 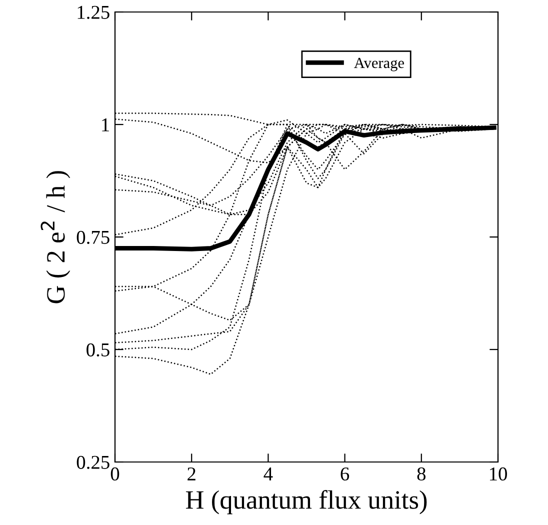 I want to click on y-axis-title: G ( 2 e$^{2}$ / h ), so click(x=55, y=237).